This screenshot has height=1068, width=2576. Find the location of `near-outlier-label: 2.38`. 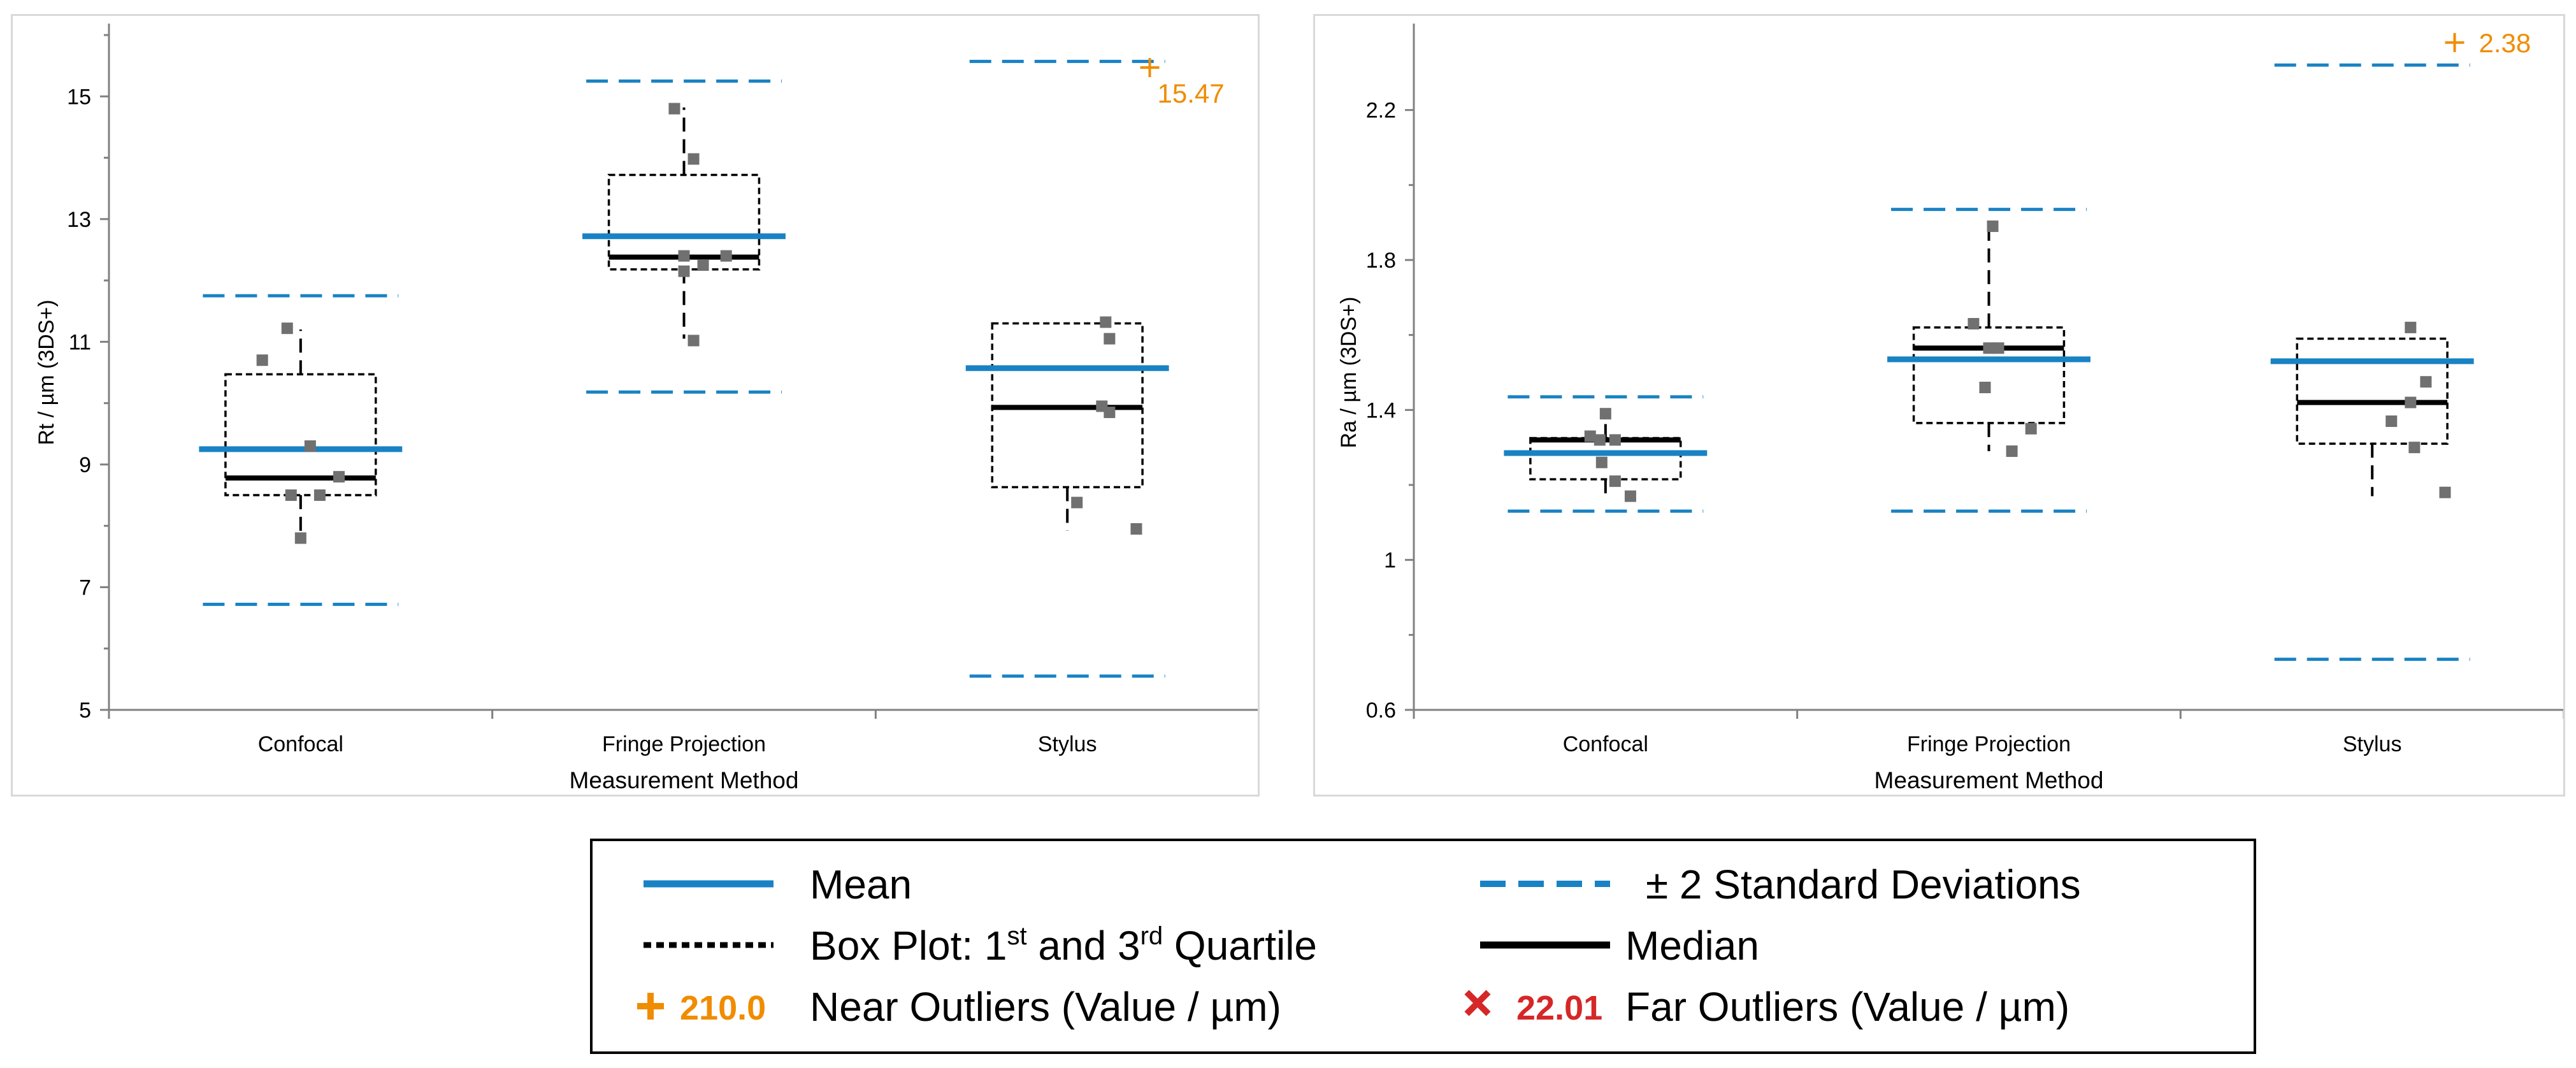

near-outlier-label: 2.38 is located at coordinates (2505, 43).